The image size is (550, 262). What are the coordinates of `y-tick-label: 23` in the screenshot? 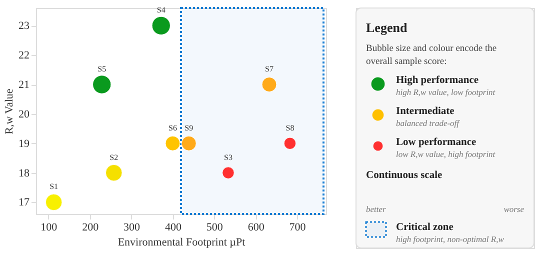 It's located at (24, 26).